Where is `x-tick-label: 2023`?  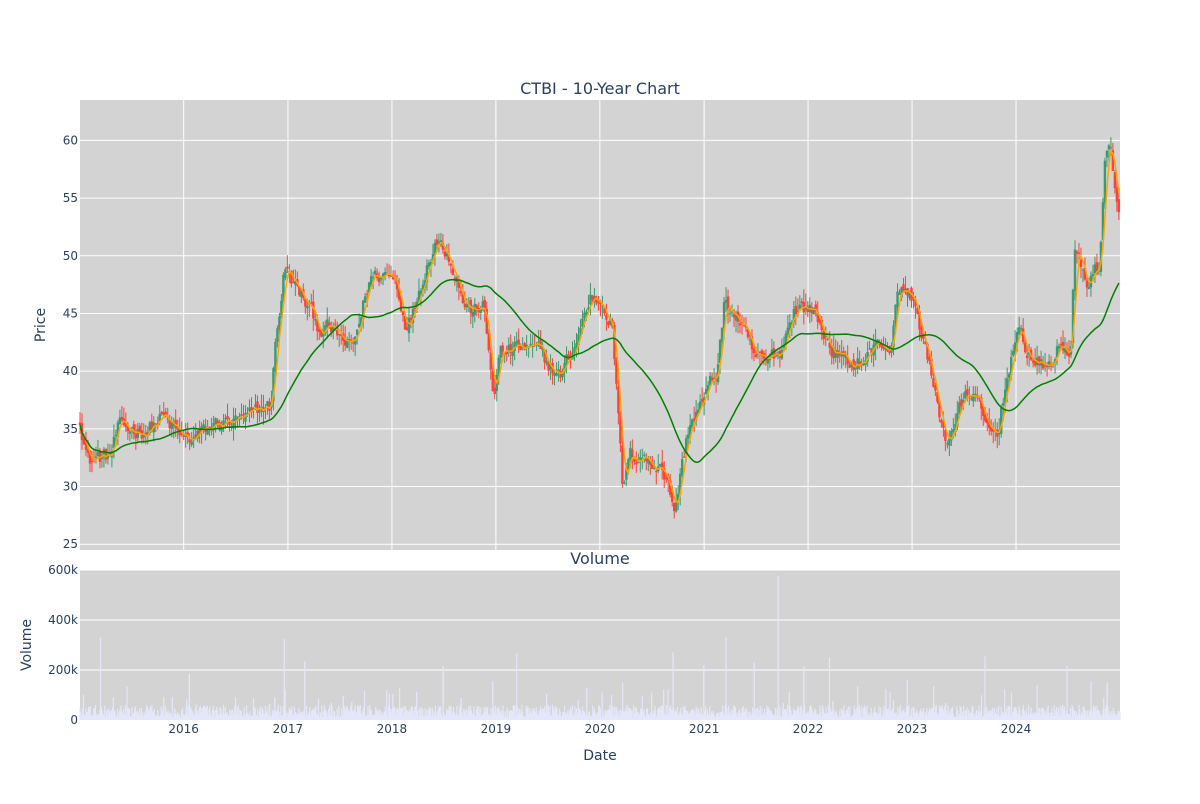
x-tick-label: 2023 is located at coordinates (912, 729).